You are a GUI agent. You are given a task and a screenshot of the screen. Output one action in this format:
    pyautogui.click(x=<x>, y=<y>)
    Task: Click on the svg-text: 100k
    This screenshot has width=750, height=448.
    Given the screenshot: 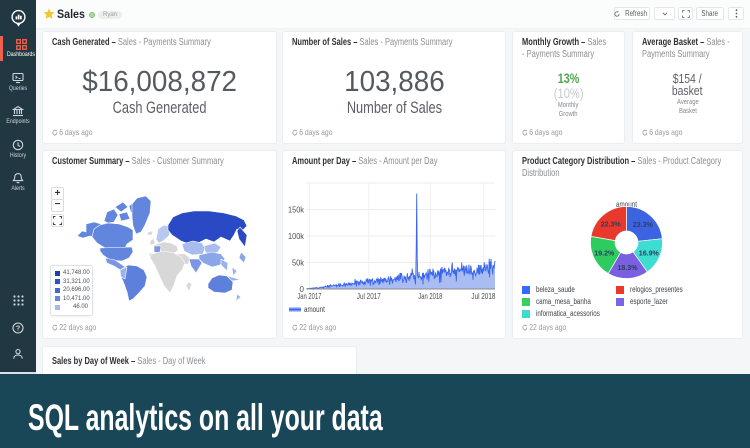 What is the action you would take?
    pyautogui.click(x=296, y=236)
    